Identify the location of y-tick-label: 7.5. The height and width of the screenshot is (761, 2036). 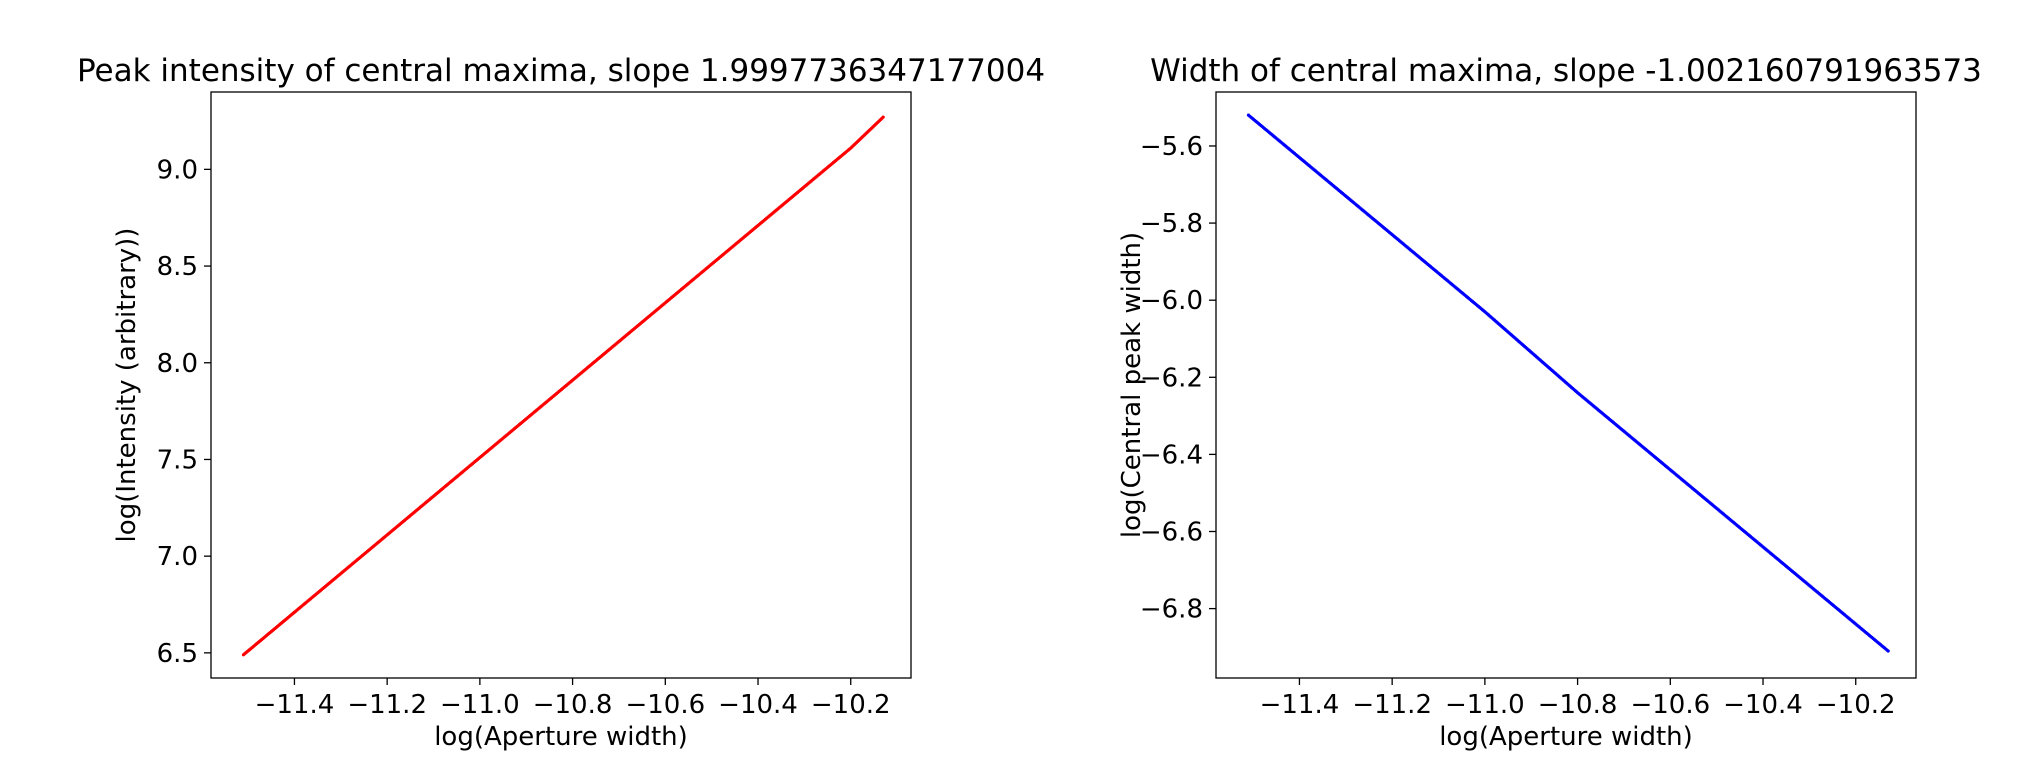
(177, 460).